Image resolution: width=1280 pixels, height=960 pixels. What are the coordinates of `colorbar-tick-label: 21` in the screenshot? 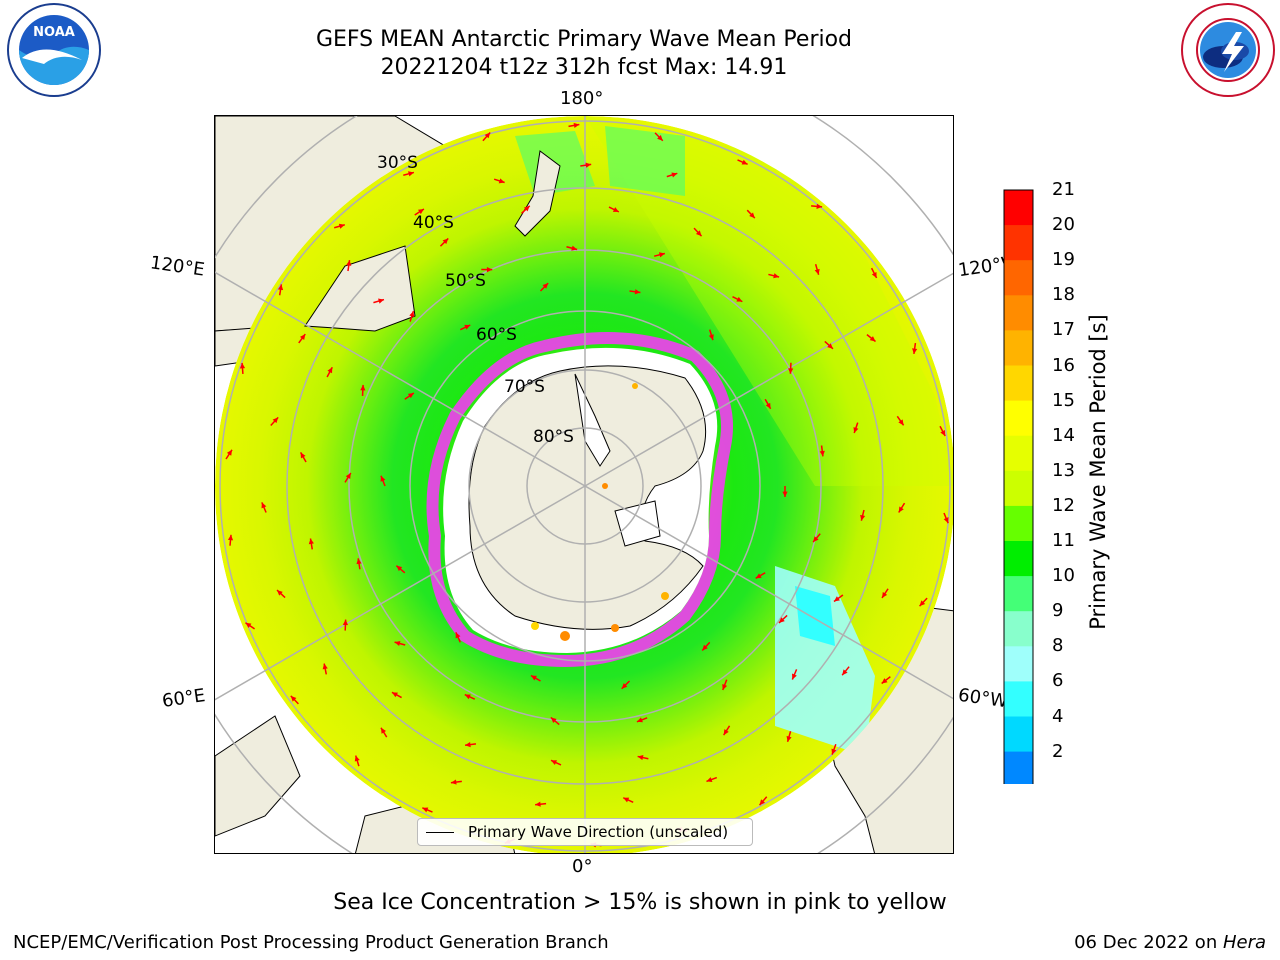 It's located at (1063, 189).